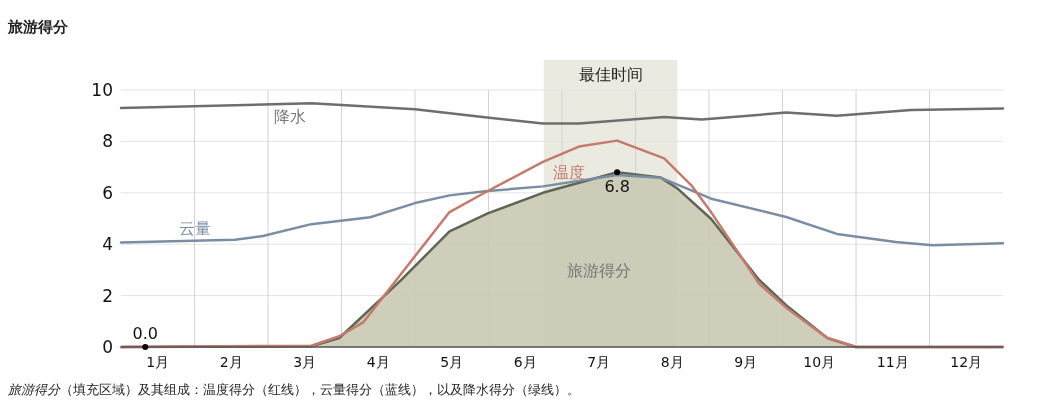  What do you see at coordinates (819, 362) in the screenshot?
I see `x-tick-label: 10月` at bounding box center [819, 362].